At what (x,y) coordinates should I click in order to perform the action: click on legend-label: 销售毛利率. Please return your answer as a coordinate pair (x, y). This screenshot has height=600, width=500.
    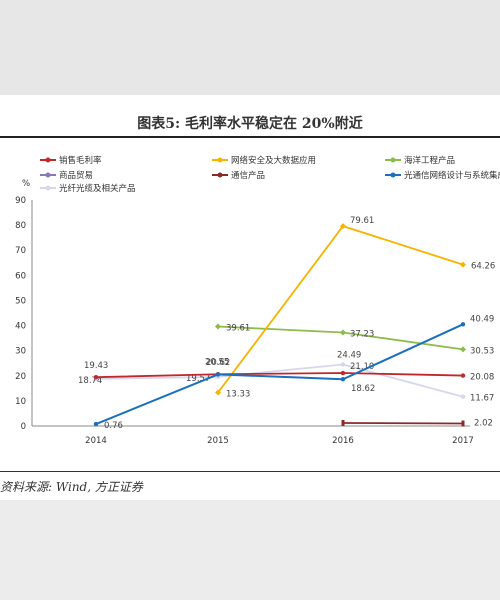
    Looking at the image, I should click on (80, 160).